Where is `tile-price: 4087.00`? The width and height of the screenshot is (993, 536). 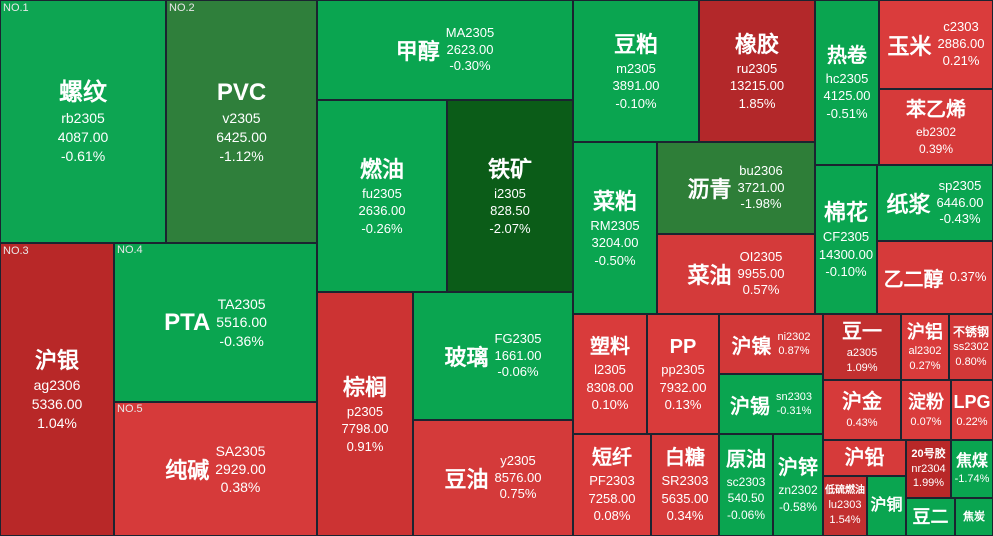
tile-price: 4087.00 is located at coordinates (83, 137).